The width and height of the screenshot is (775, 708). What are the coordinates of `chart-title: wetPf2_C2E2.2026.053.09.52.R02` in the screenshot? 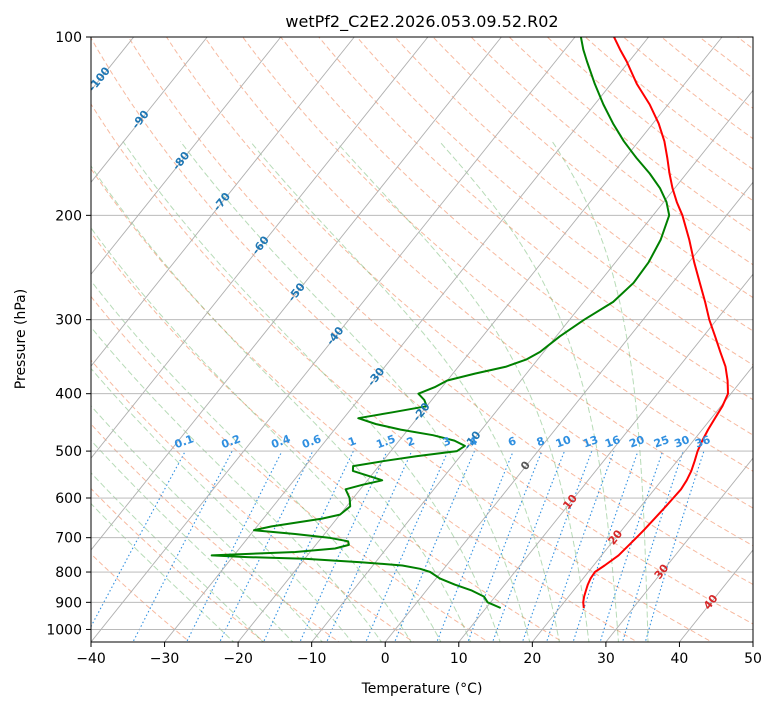 It's located at (421, 22).